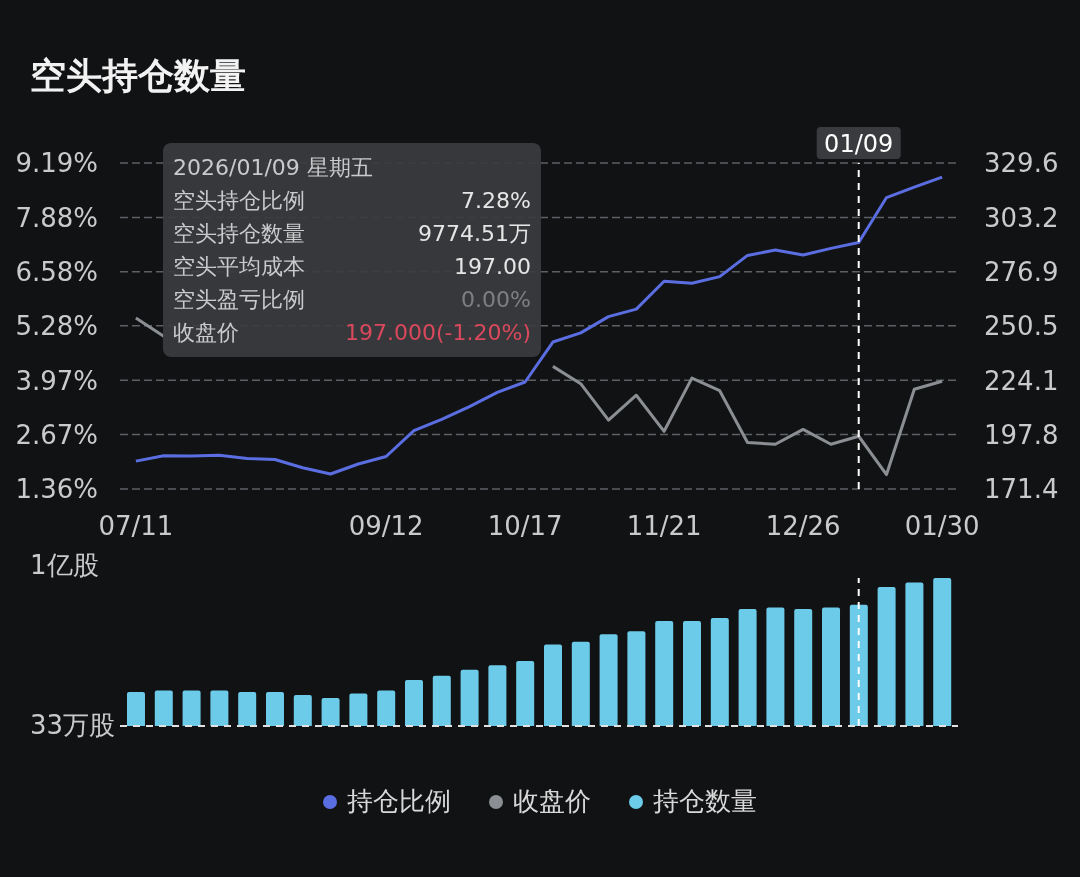 This screenshot has width=1080, height=877. I want to click on annotation: 0.00%, so click(496, 300).